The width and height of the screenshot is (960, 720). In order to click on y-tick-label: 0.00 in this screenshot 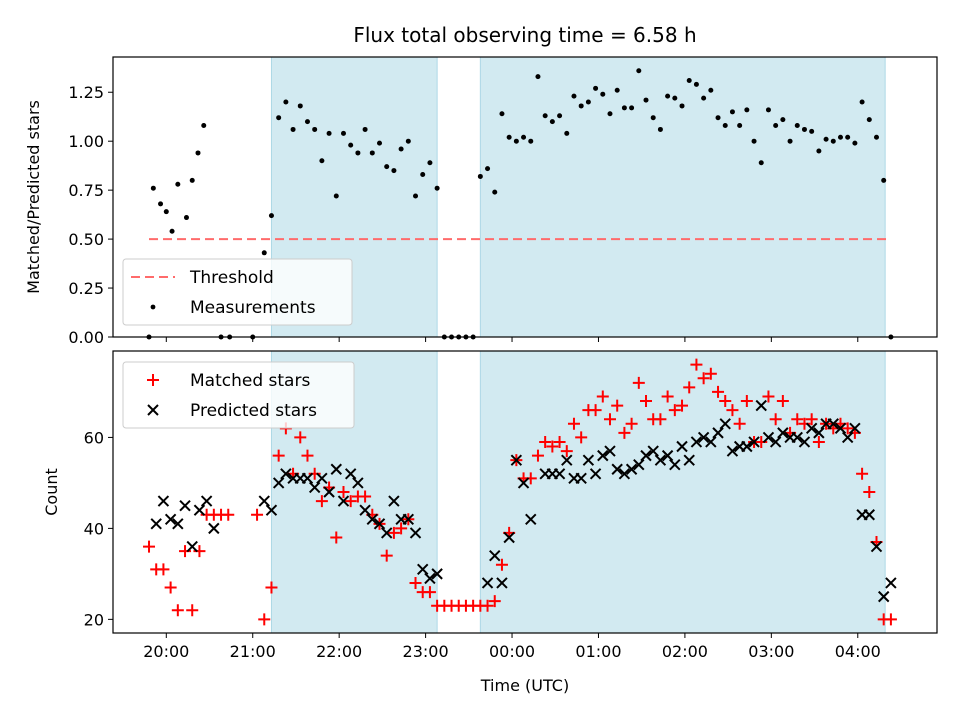, I will do `click(86, 337)`.